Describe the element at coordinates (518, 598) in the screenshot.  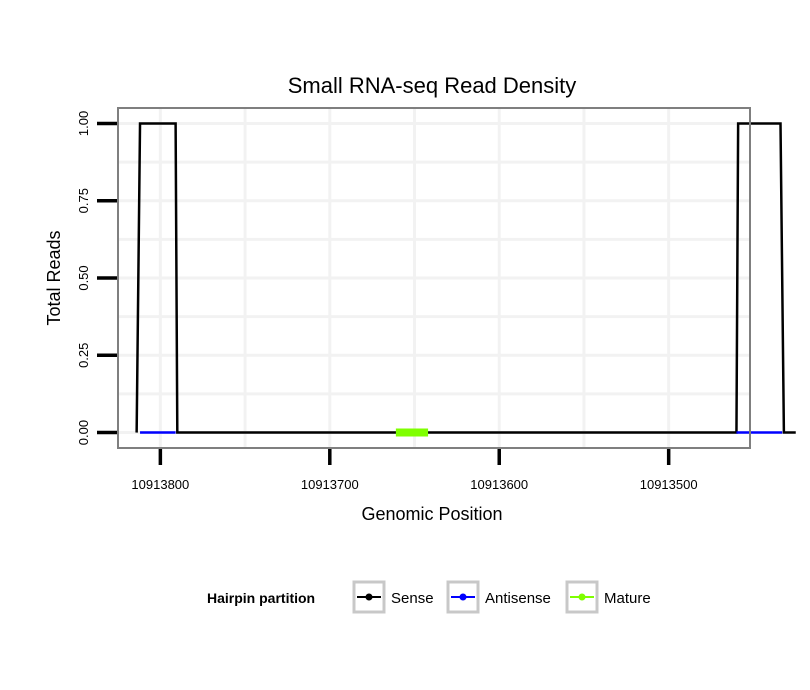
I see `legend-label: Antisense` at that location.